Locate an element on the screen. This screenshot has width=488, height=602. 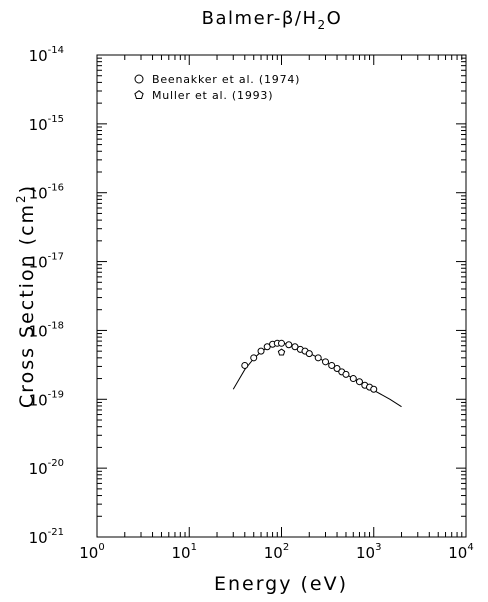
legend-label-series-1: Beenakker et al. (1974) is located at coordinates (226, 79).